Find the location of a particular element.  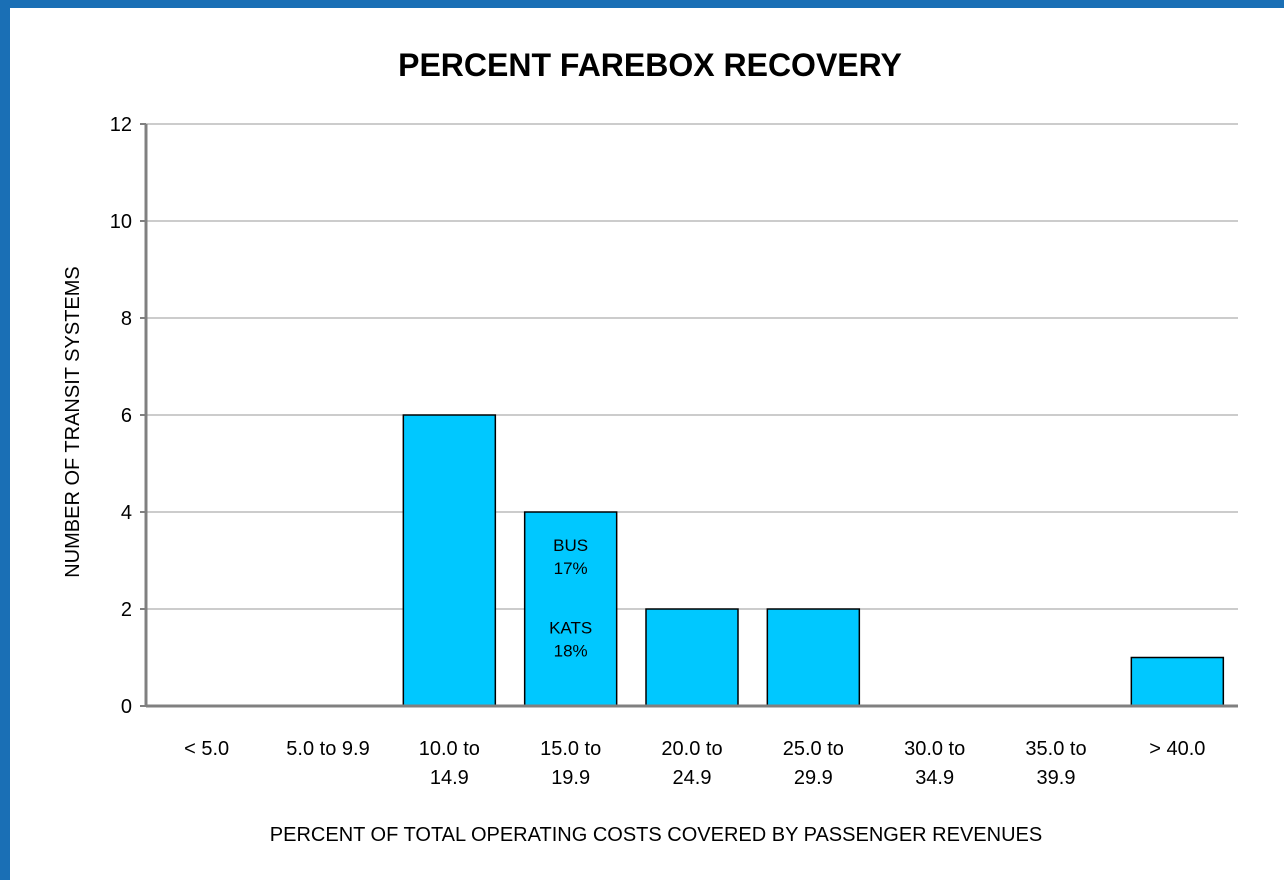

bar-annotation: KATS is located at coordinates (570, 627).